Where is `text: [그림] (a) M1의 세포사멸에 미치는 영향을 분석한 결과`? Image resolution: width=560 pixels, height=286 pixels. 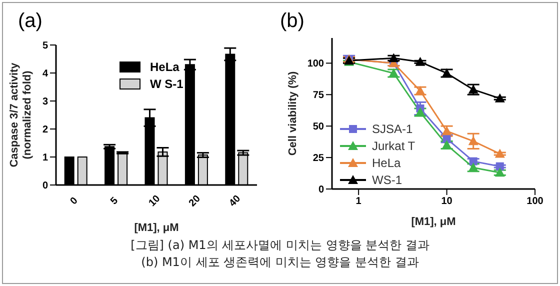 text: [그림] (a) M1의 세포사멸에 미치는 영향을 분석한 결과 is located at coordinates (280, 245).